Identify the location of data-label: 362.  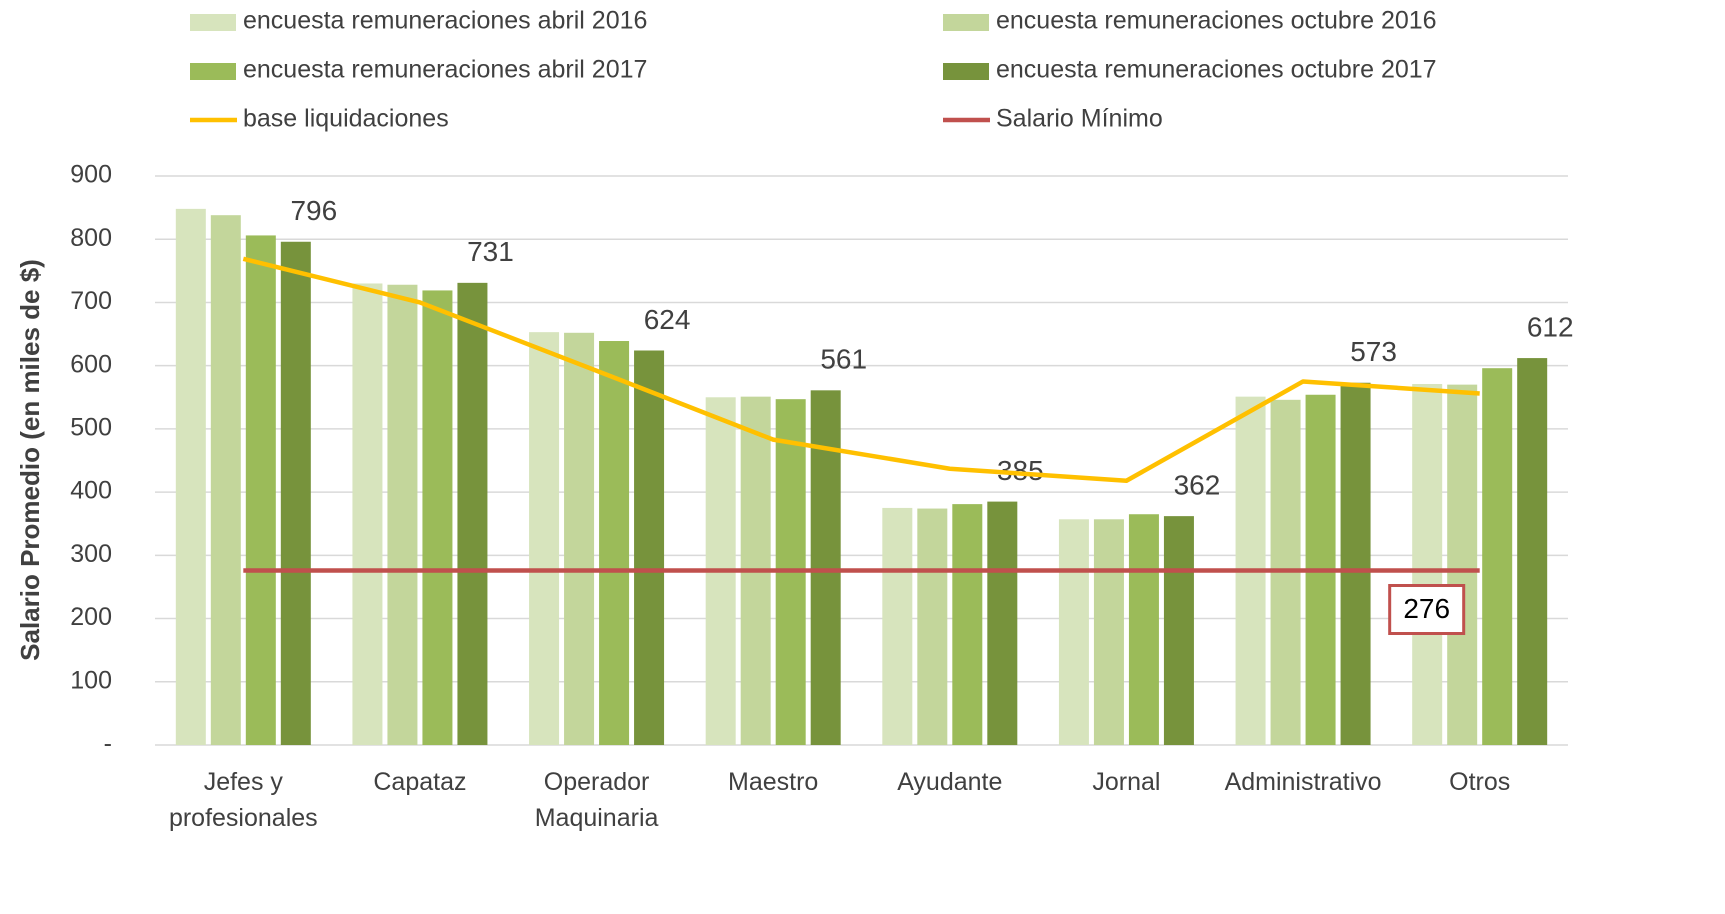
(1197, 485).